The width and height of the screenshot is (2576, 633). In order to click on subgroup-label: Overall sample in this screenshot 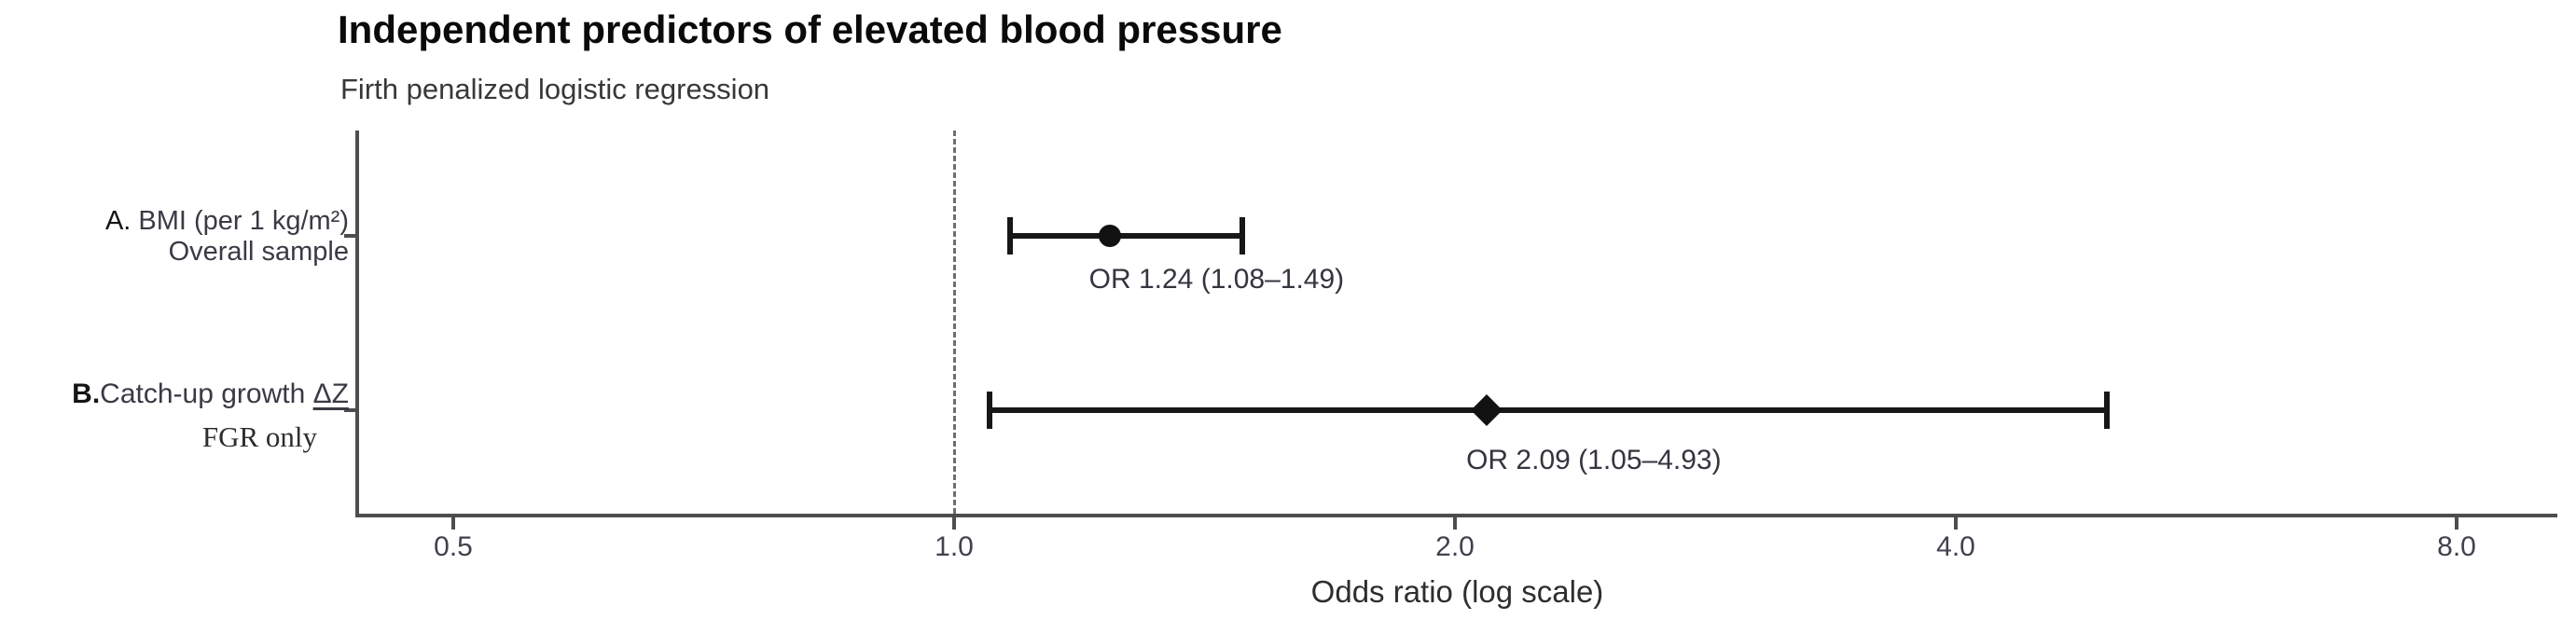, I will do `click(258, 252)`.